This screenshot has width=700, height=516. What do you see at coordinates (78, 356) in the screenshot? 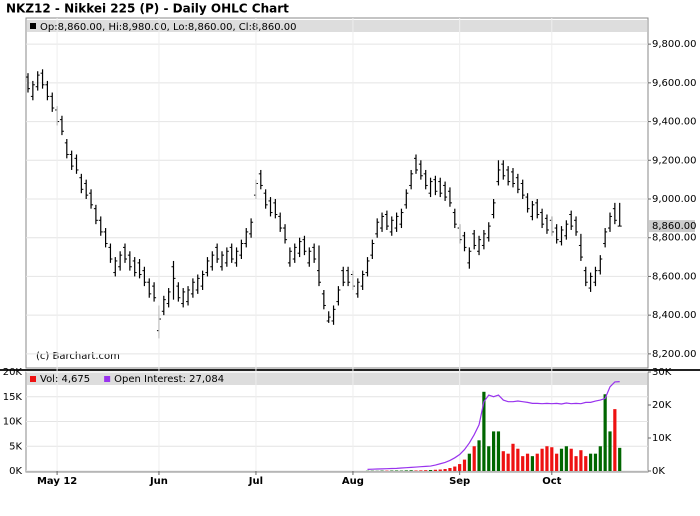
I see `credit: (c) Barchart.com` at bounding box center [78, 356].